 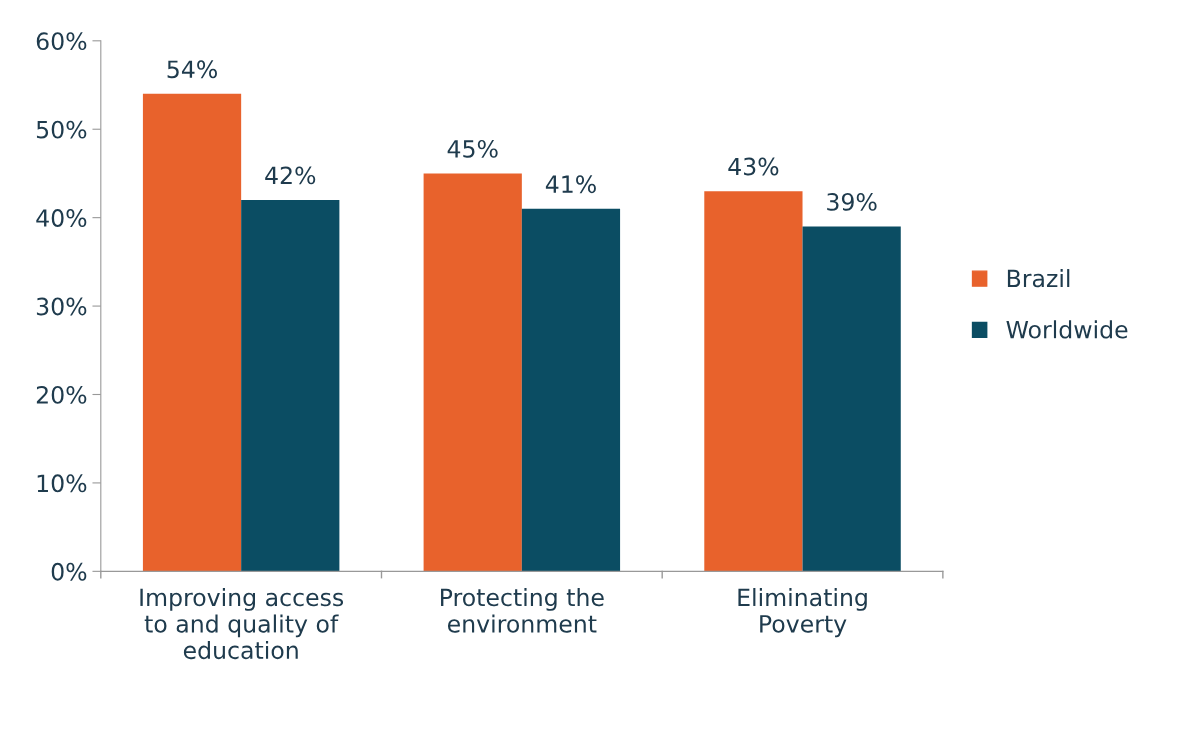 What do you see at coordinates (472, 148) in the screenshot?
I see `data-label: 45%` at bounding box center [472, 148].